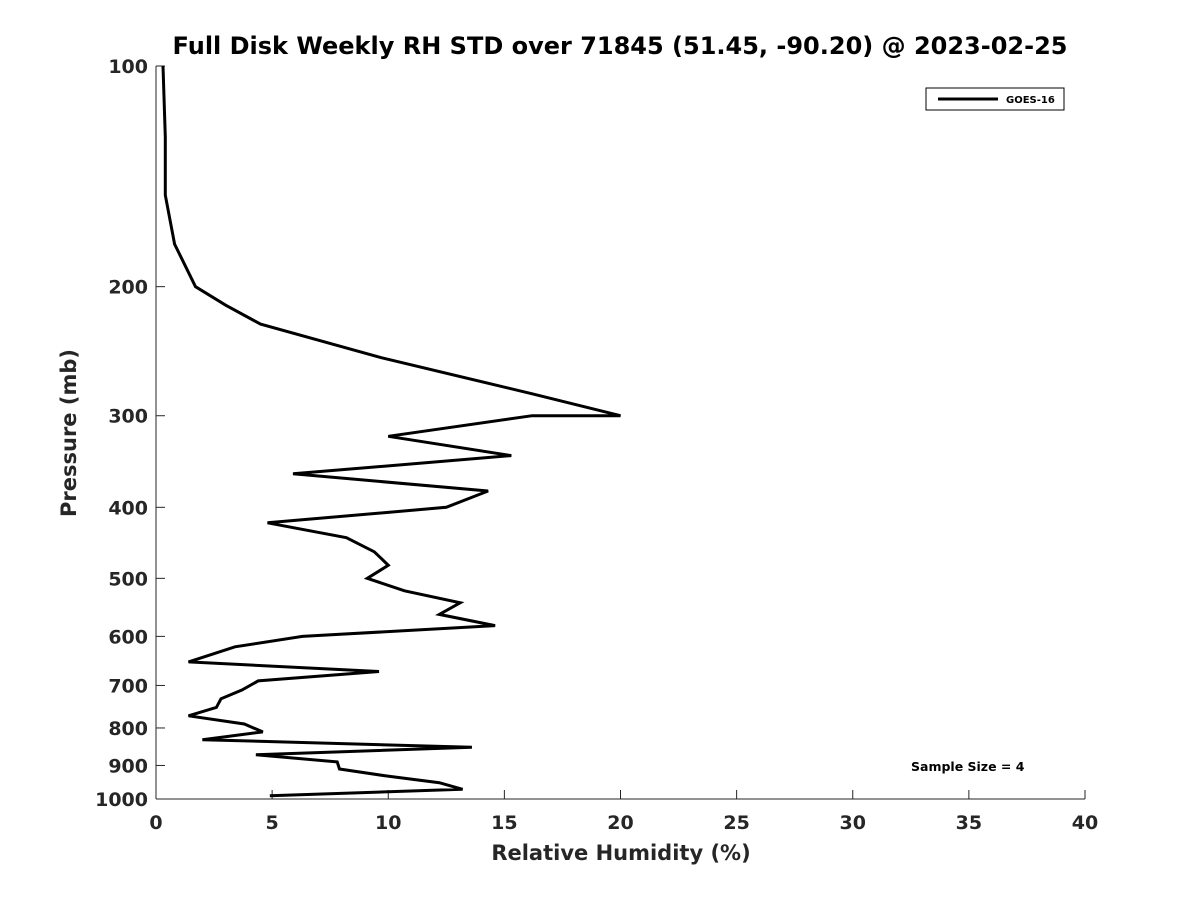 Image resolution: width=1200 pixels, height=900 pixels. I want to click on x-tick-label: 5, so click(272, 823).